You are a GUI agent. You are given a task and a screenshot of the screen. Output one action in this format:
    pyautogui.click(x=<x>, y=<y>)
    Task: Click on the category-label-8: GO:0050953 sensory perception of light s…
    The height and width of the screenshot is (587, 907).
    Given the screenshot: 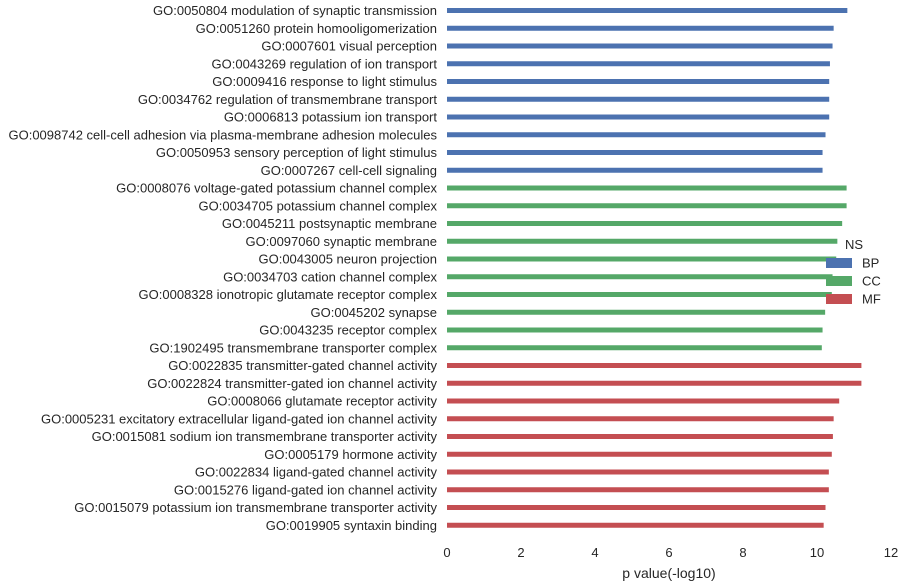 What is the action you would take?
    pyautogui.click(x=297, y=152)
    